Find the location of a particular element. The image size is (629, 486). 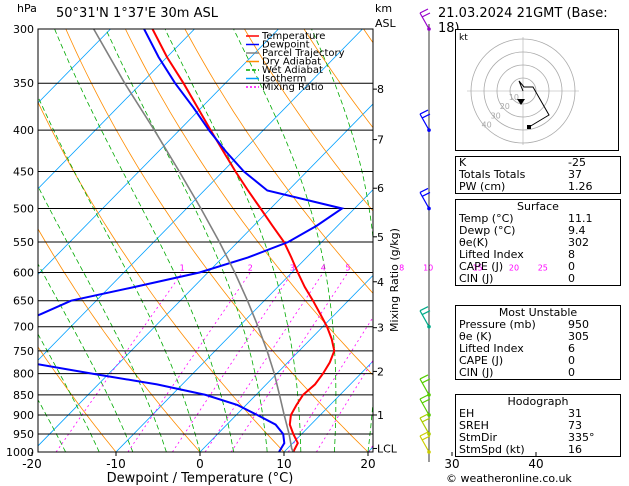

surface-value: 8 is located at coordinates (571, 254).